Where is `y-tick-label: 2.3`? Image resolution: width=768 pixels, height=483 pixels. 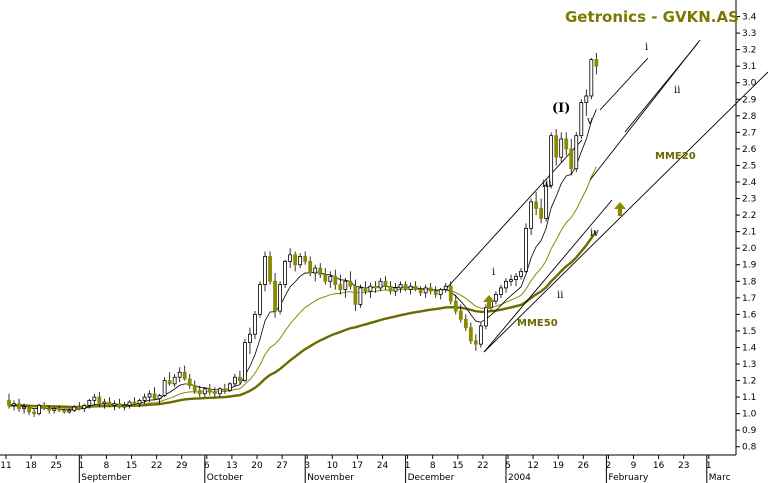 y-tick-label: 2.3 is located at coordinates (749, 200).